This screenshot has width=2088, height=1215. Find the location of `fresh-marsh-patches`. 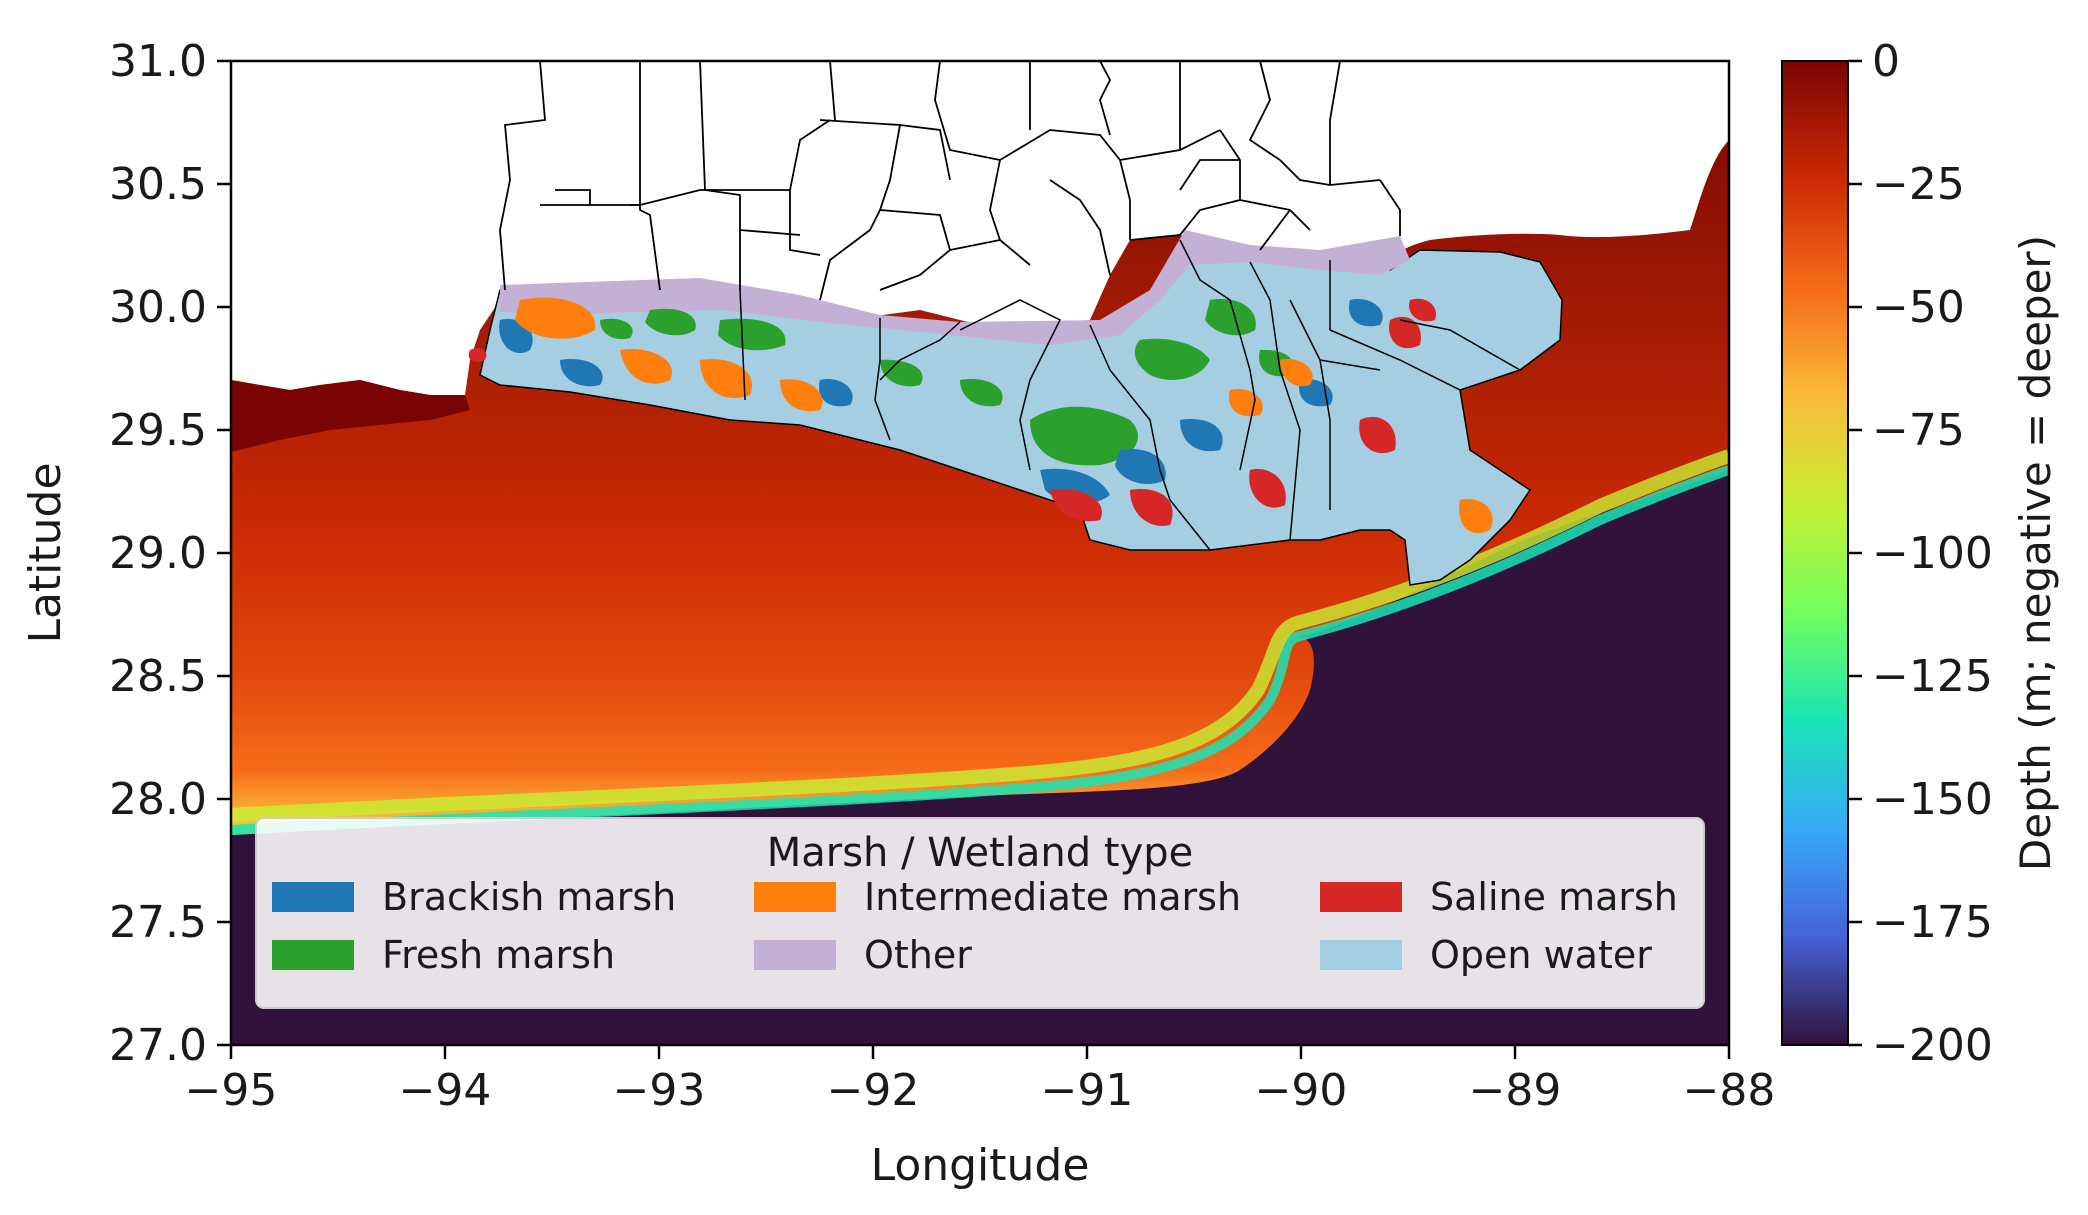

fresh-marsh-patches is located at coordinates (947, 382).